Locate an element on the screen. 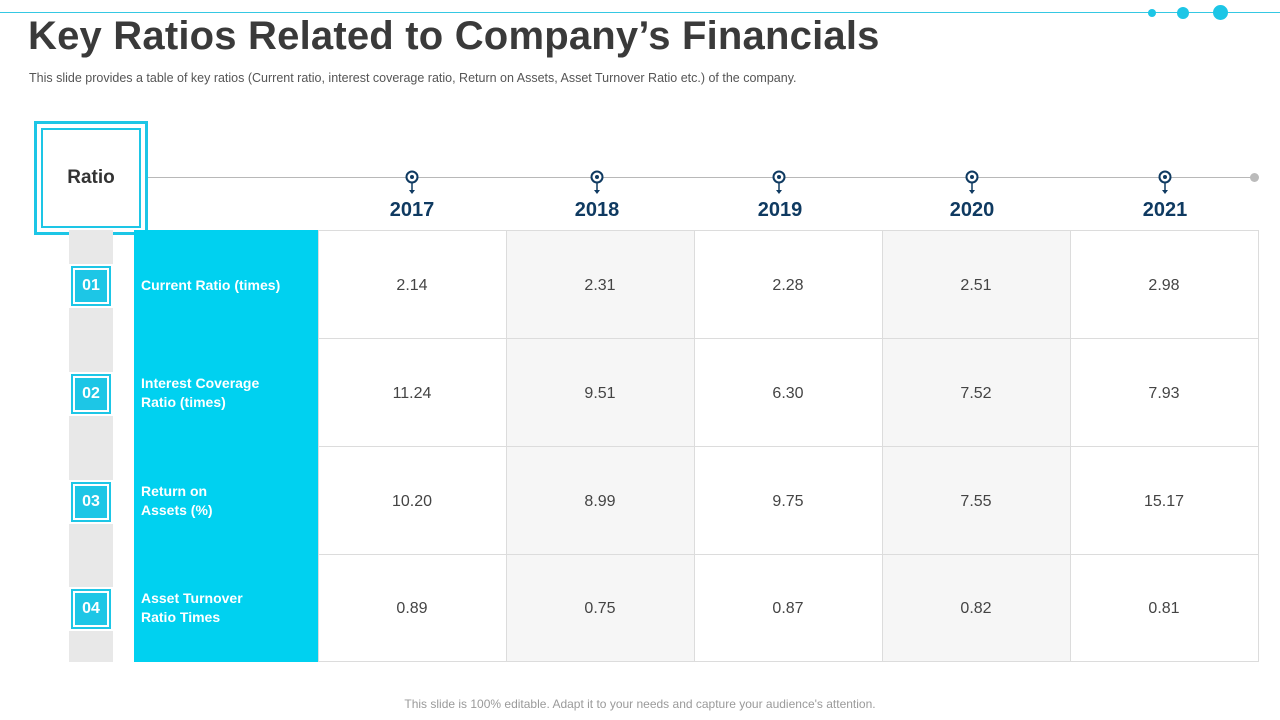 Image resolution: width=1280 pixels, height=720 pixels. ratio-label-column is located at coordinates (226, 446).